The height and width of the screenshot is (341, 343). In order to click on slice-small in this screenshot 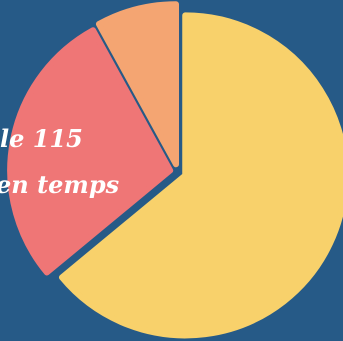, I will do `click(137, 84)`.